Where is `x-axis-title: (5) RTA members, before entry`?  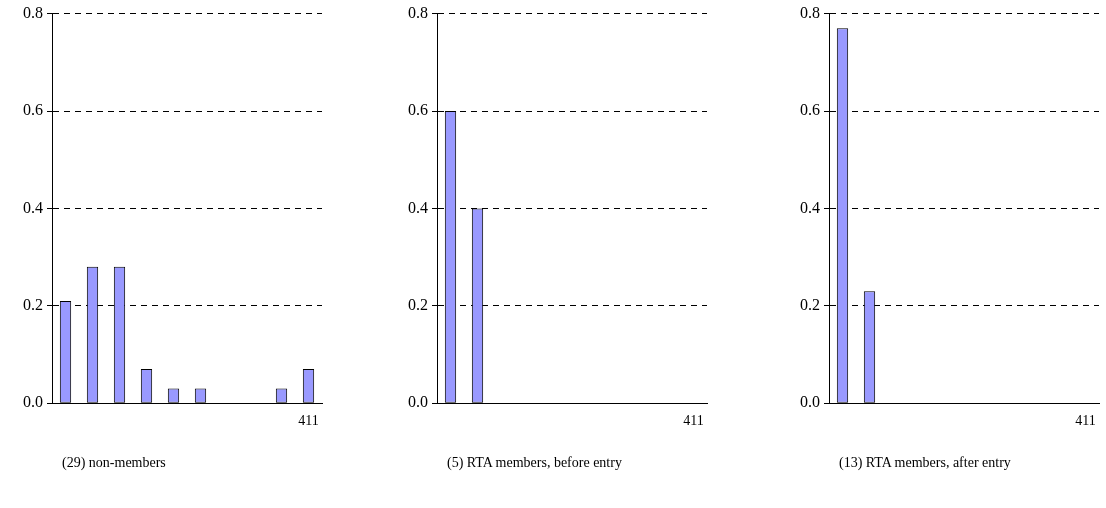
x-axis-title: (5) RTA members, before entry is located at coordinates (534, 463).